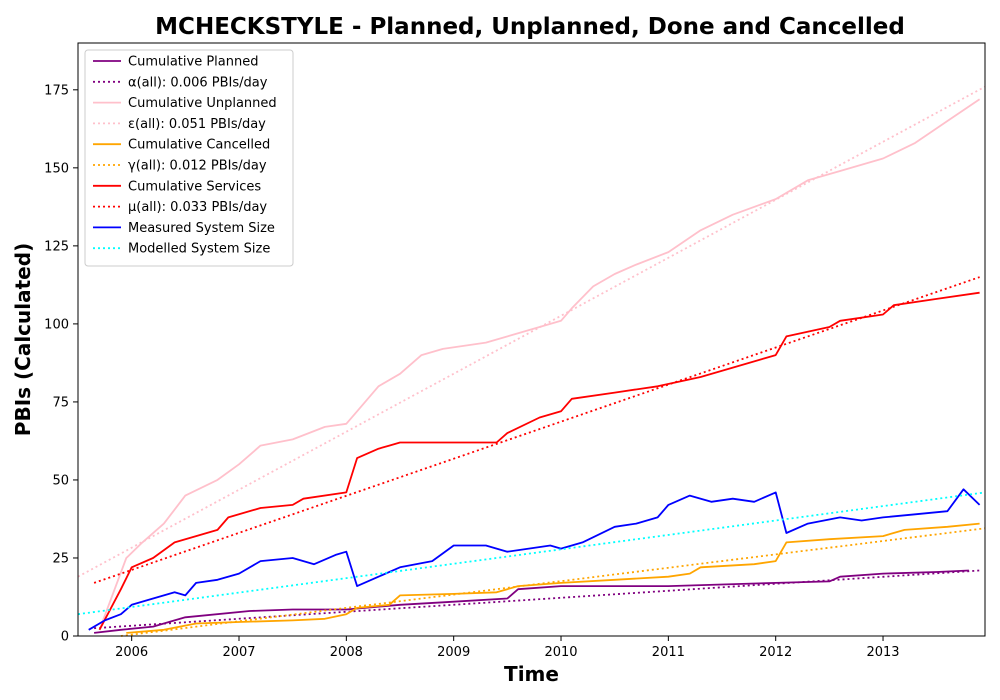 This screenshot has height=700, width=1000. I want to click on legend-entry: γ(all): 0.012 PBIs/day, so click(197, 166).